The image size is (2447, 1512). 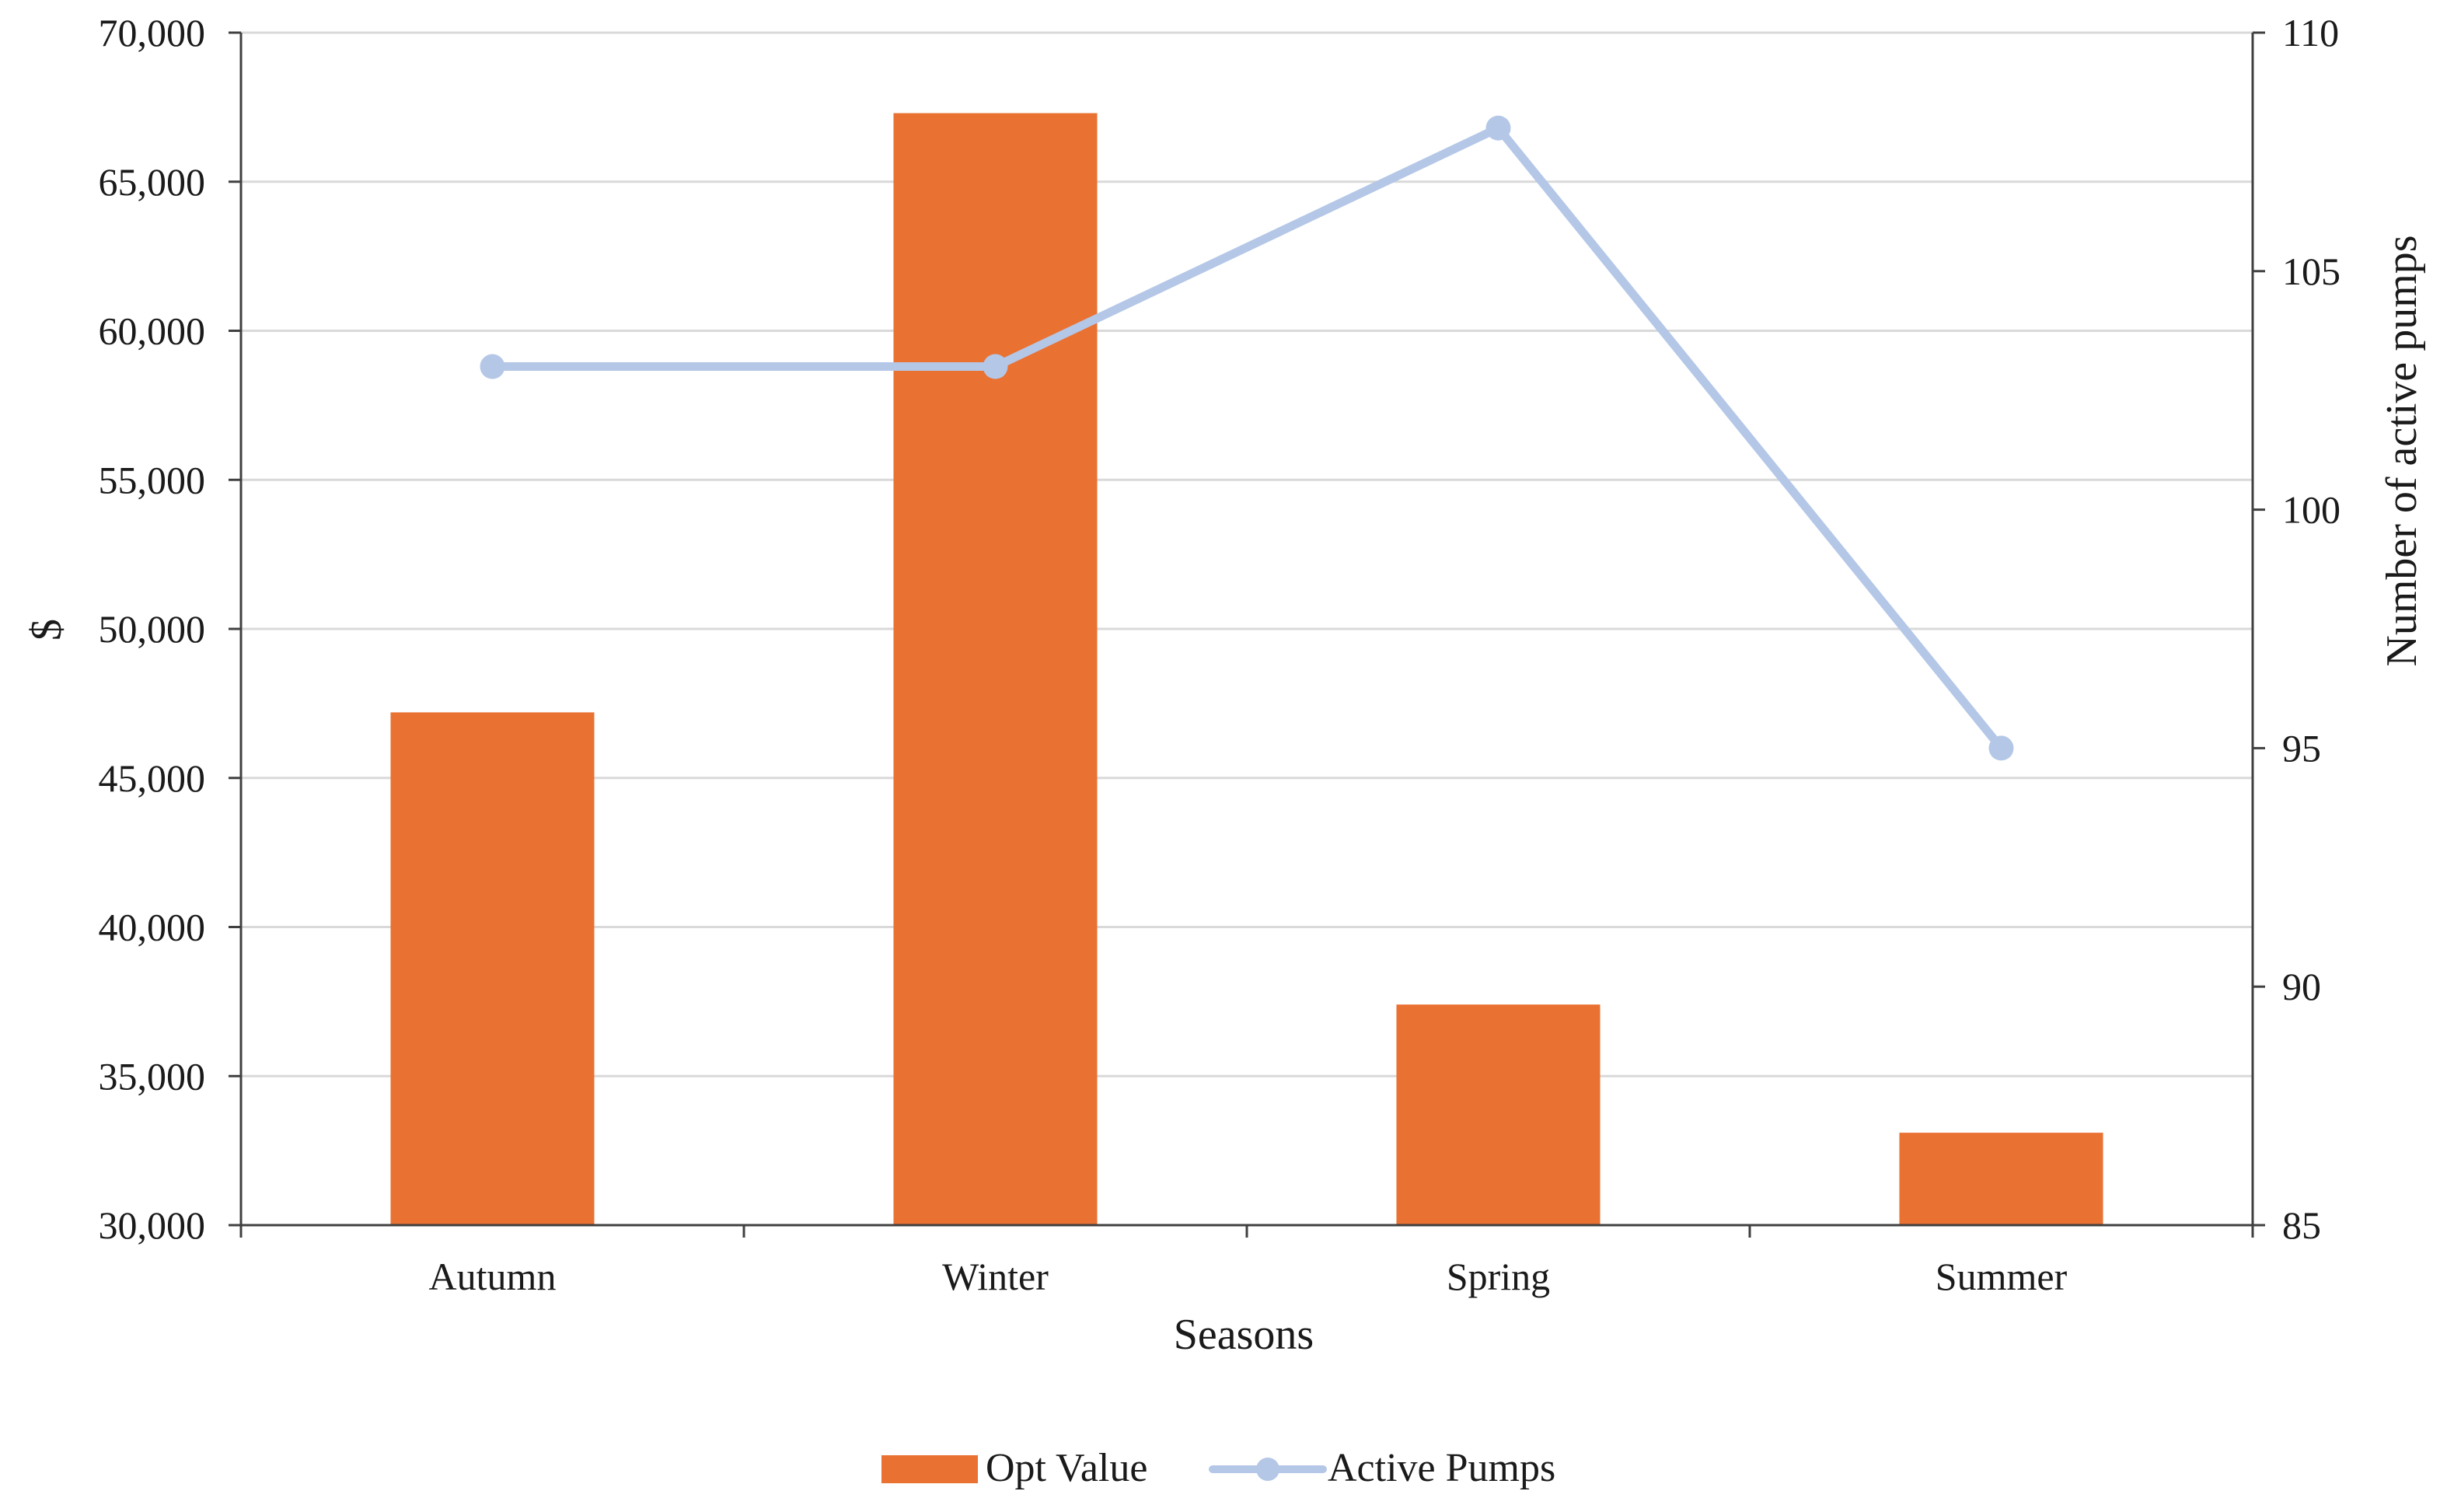 What do you see at coordinates (2301, 748) in the screenshot?
I see `y2-tick-label: 95` at bounding box center [2301, 748].